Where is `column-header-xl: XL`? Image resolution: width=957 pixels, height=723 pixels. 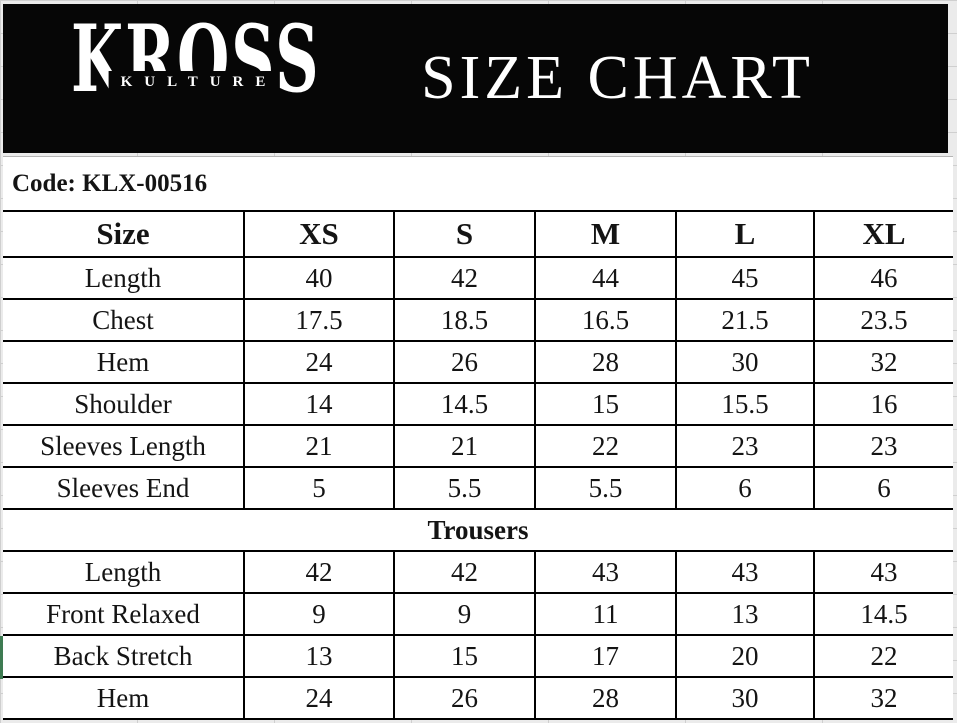 column-header-xl: XL is located at coordinates (883, 234).